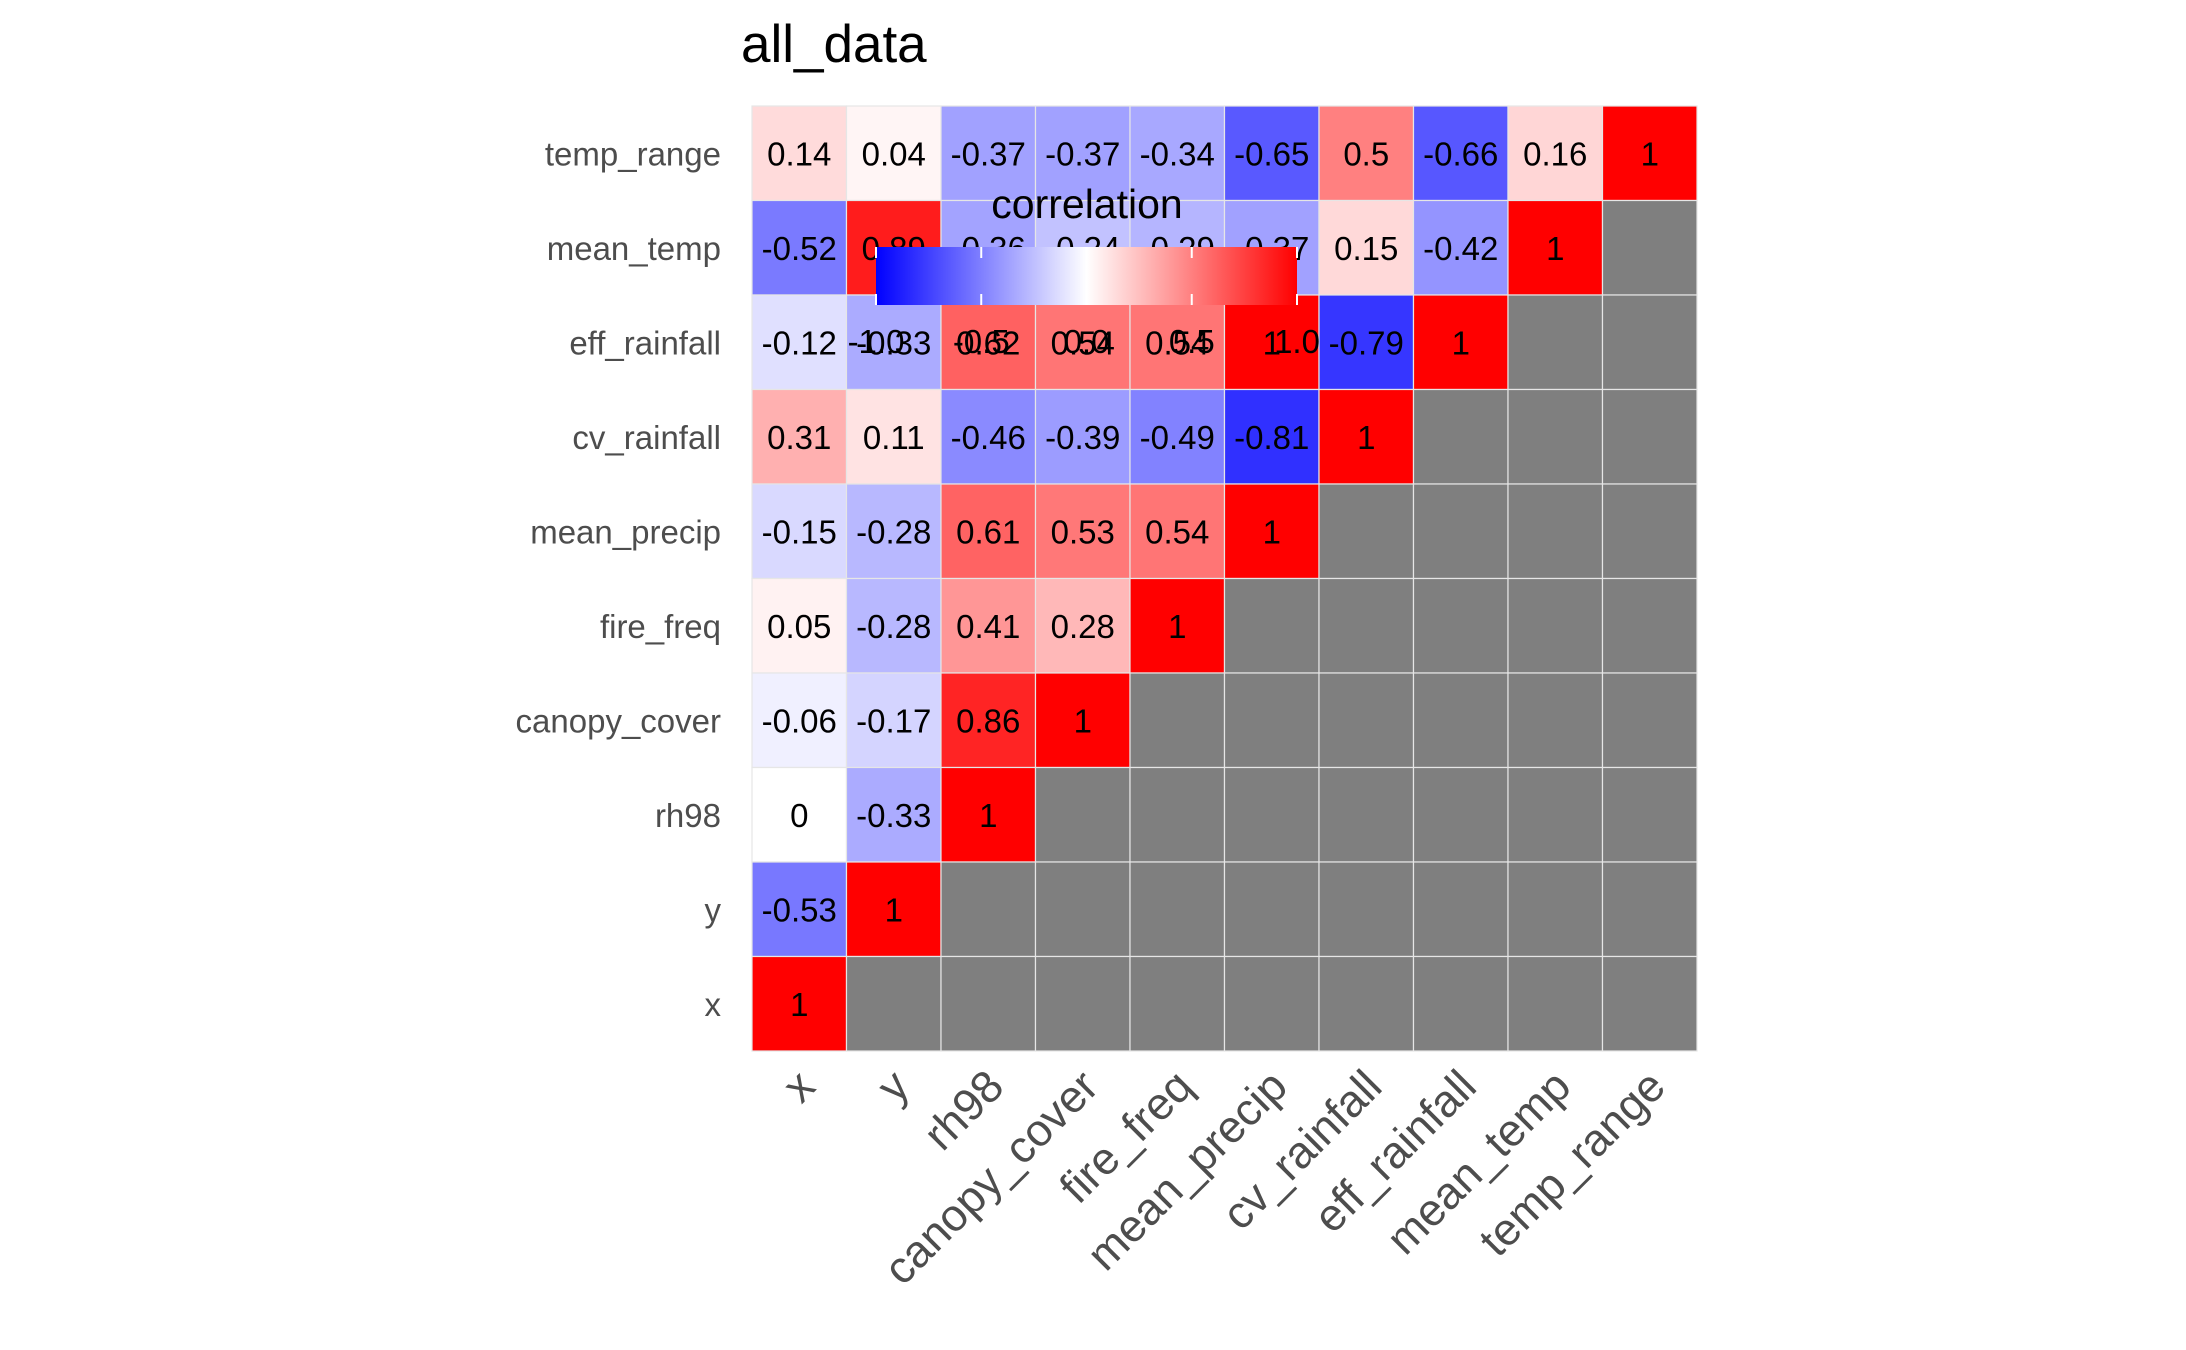 The image size is (2186, 1350). I want to click on legend-title: correlation, so click(1086, 204).